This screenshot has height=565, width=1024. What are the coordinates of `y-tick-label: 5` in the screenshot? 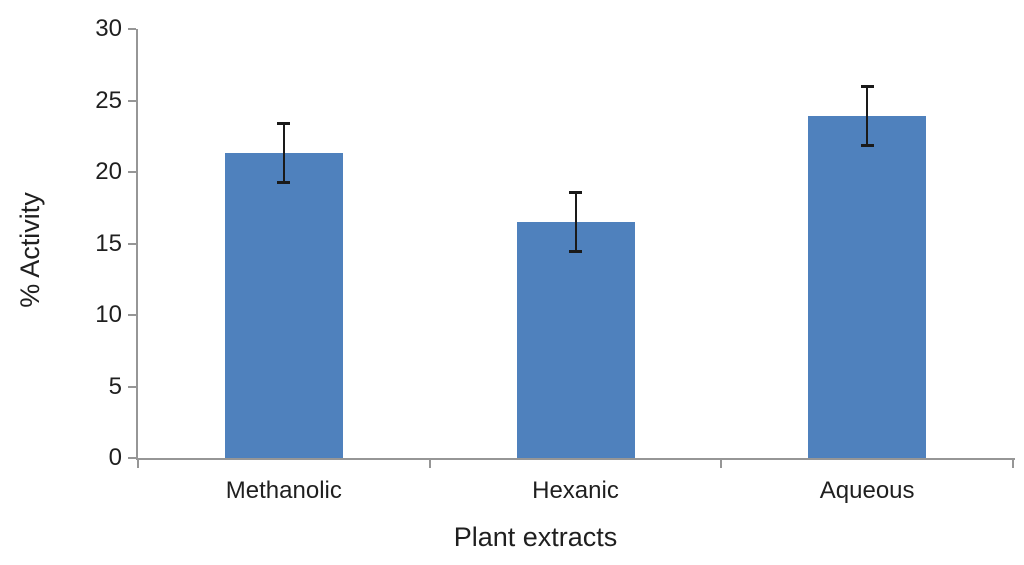 It's located at (115, 386).